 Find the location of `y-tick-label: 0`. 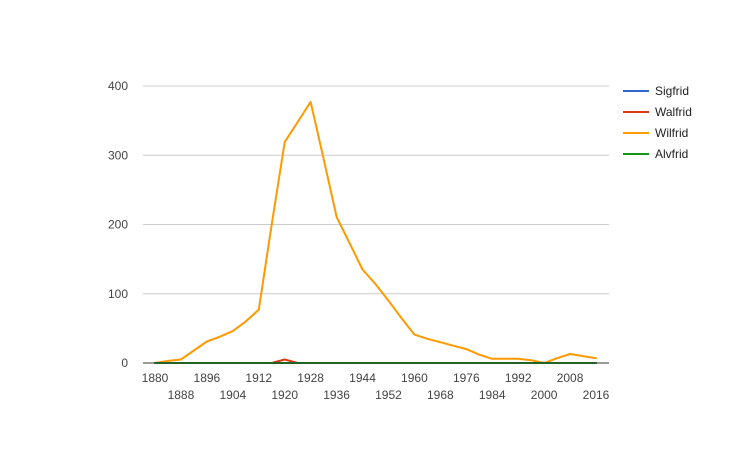

y-tick-label: 0 is located at coordinates (124, 363).